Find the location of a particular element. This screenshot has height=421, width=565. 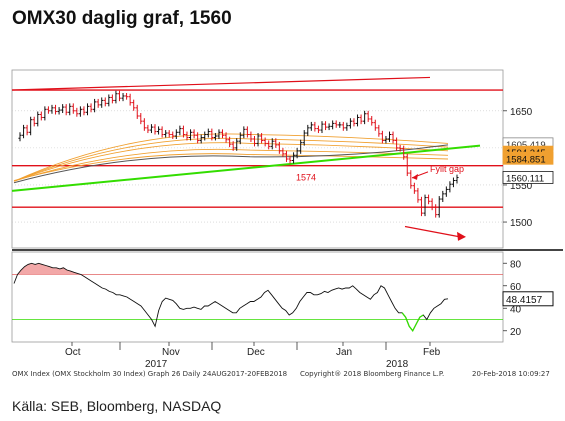

projection-arrow is located at coordinates (432, 231).